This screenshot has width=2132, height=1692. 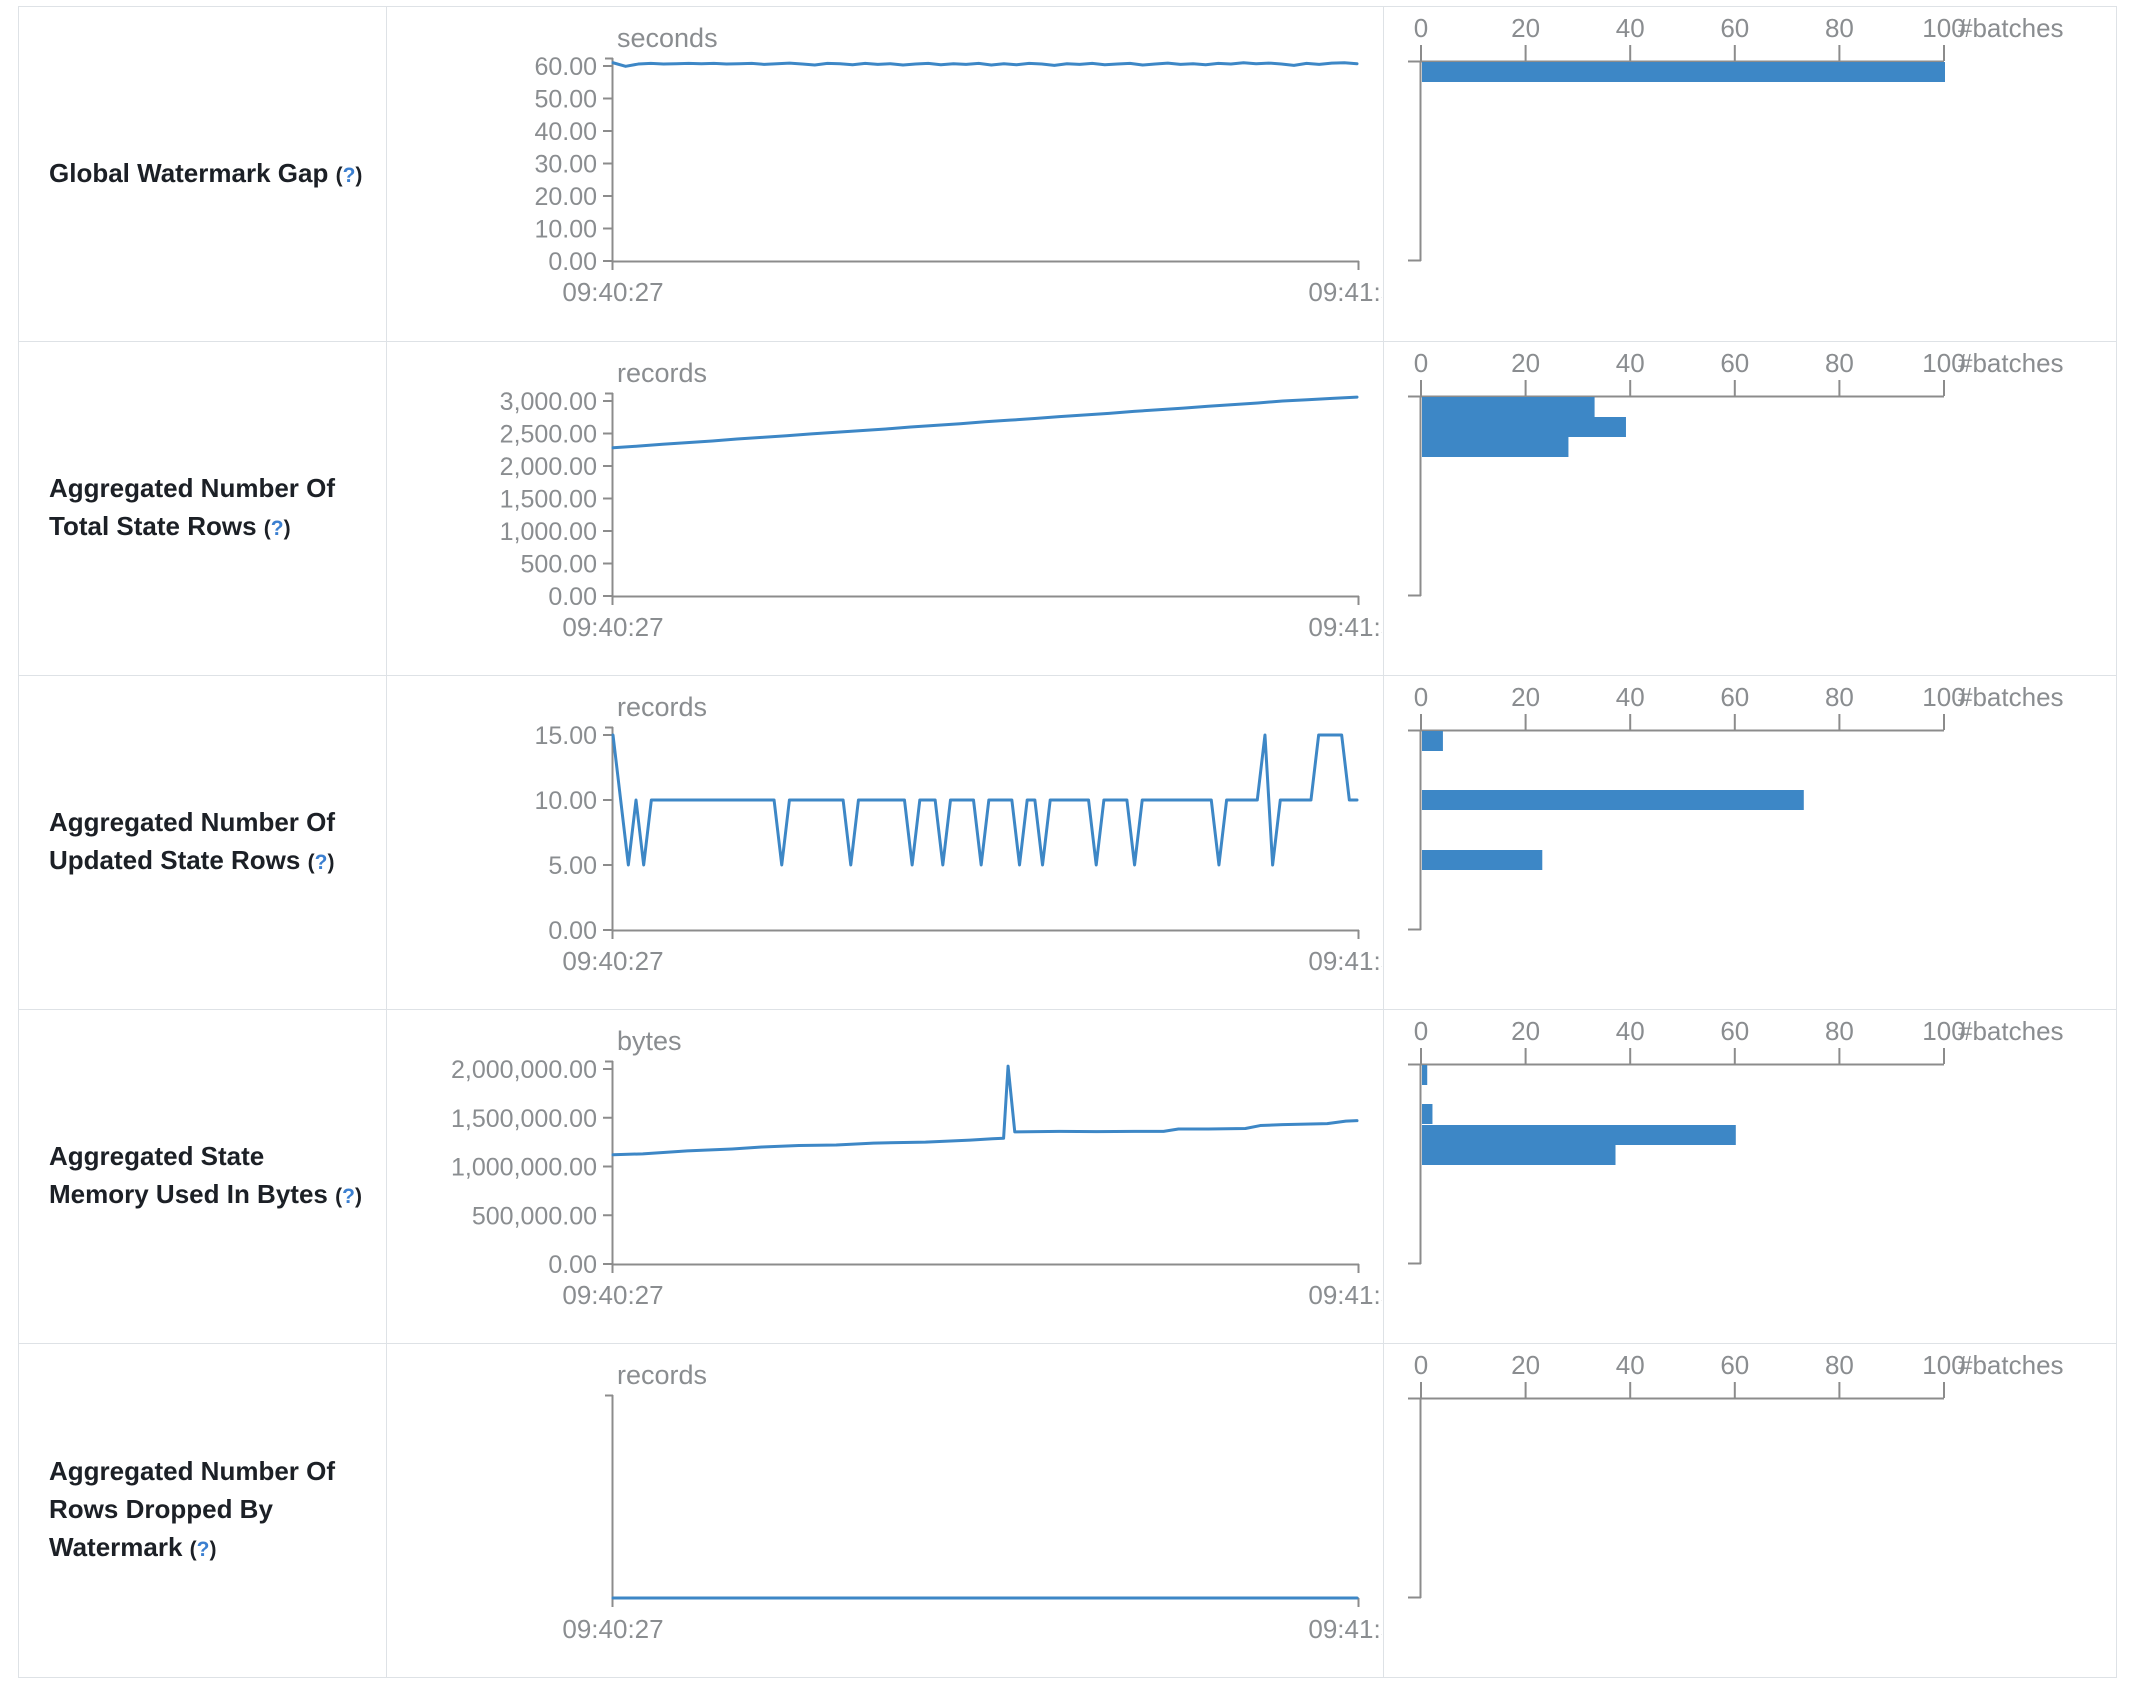 I want to click on metric-label: Aggregated State Memory Used In Bytes, so click(x=188, y=1175).